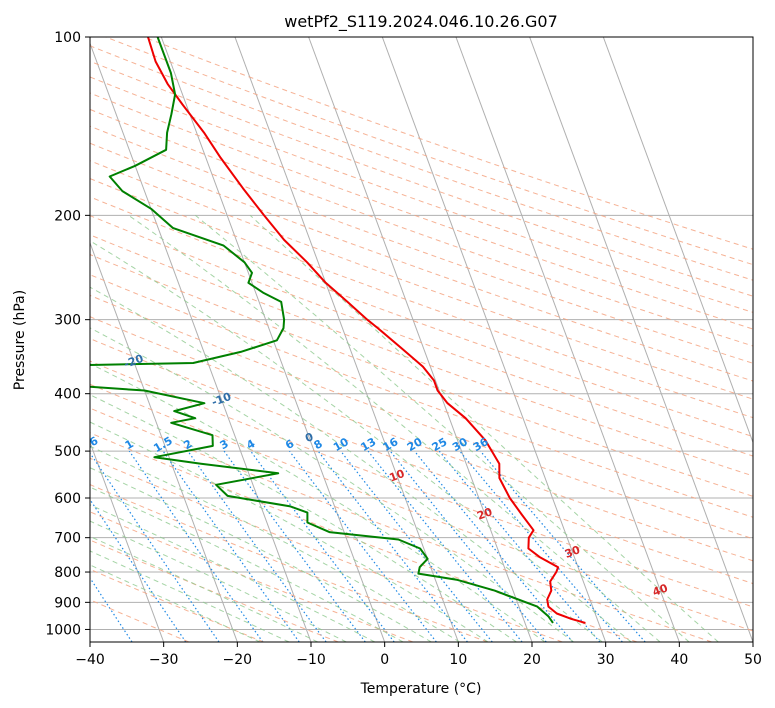  Describe the element at coordinates (129, 444) in the screenshot. I see `mixing-ratio-label: 1` at that location.